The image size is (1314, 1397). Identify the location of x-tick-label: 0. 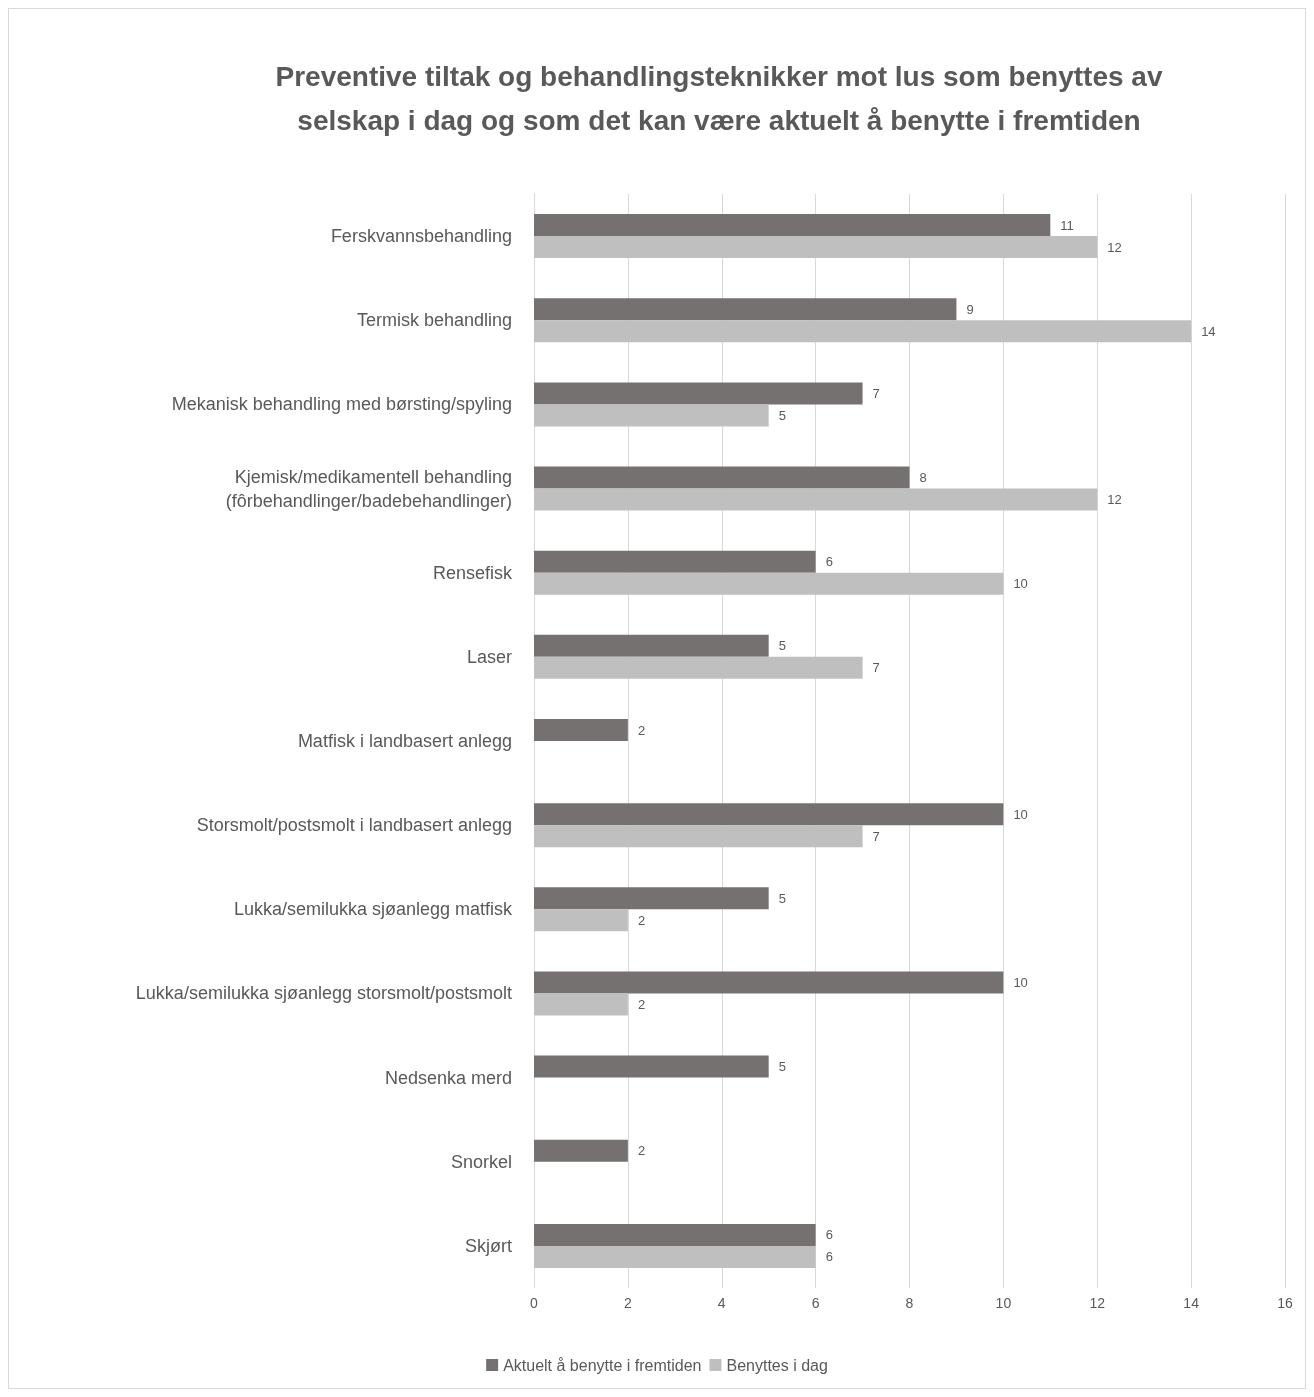
(534, 1303).